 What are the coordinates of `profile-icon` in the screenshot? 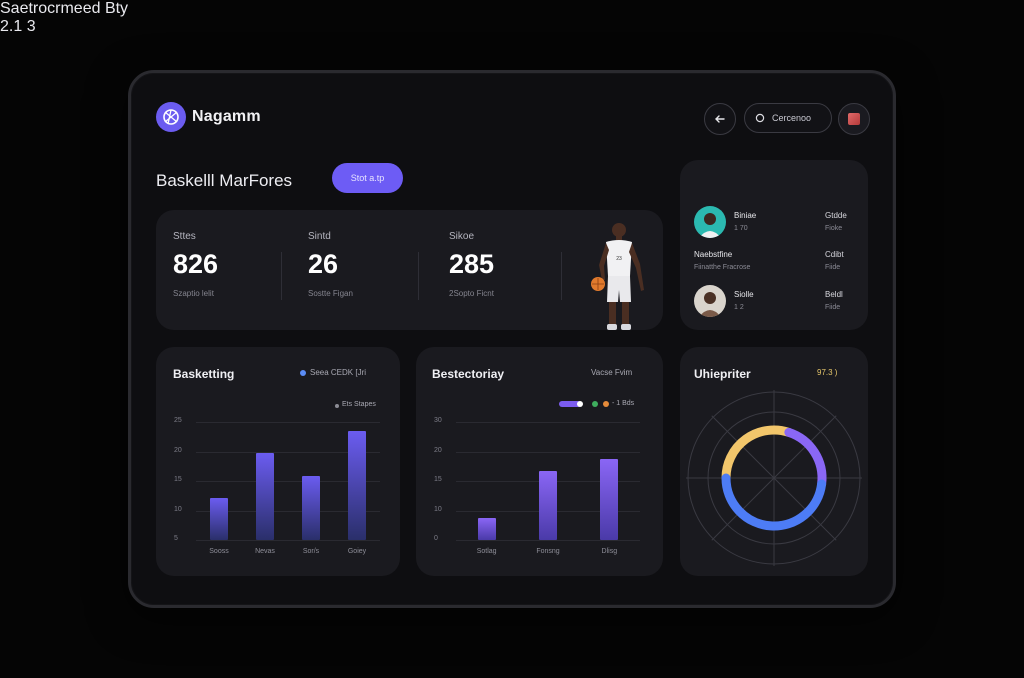 It's located at (854, 119).